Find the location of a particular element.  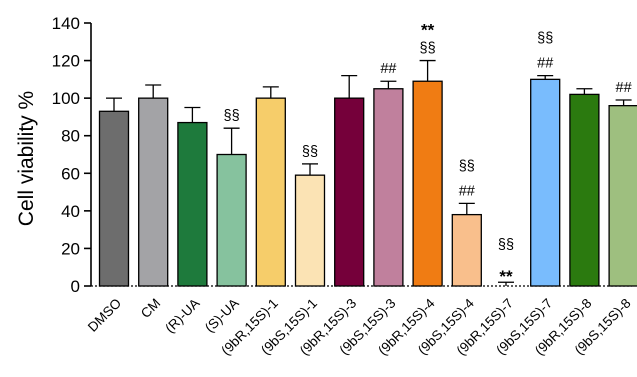

y-tick-label: 40 is located at coordinates (70, 211).